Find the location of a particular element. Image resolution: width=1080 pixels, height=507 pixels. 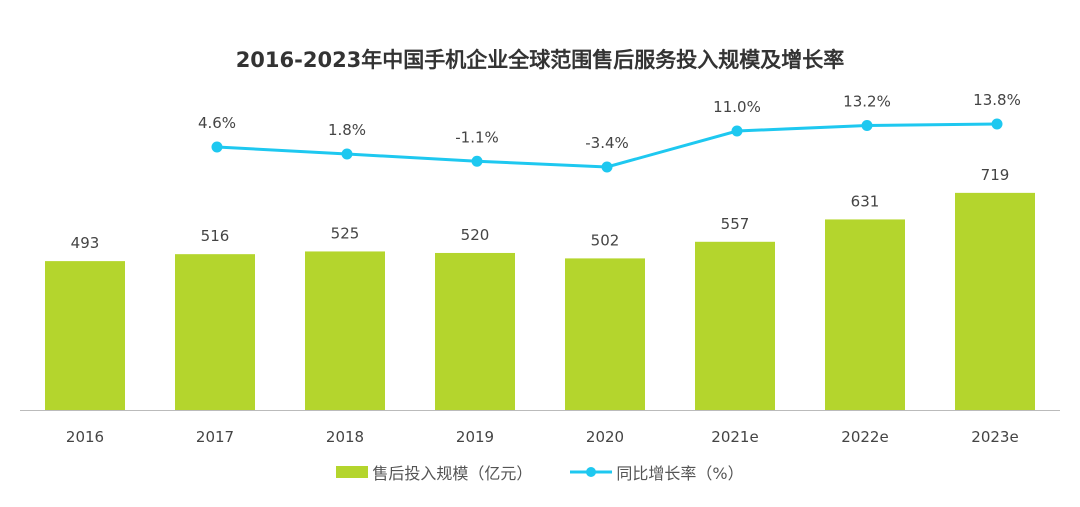

legend-bar-swatch is located at coordinates (352, 472).